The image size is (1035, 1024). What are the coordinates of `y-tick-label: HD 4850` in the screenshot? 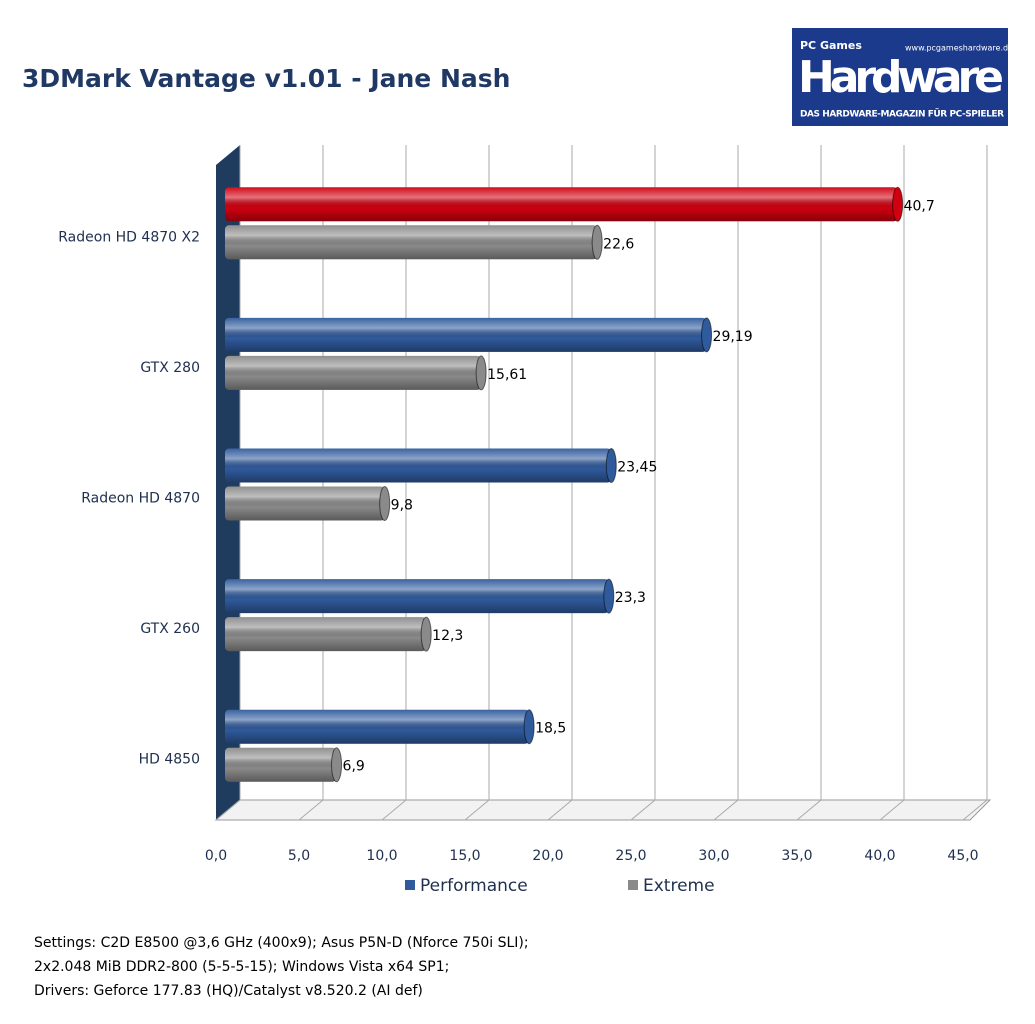 It's located at (169, 760).